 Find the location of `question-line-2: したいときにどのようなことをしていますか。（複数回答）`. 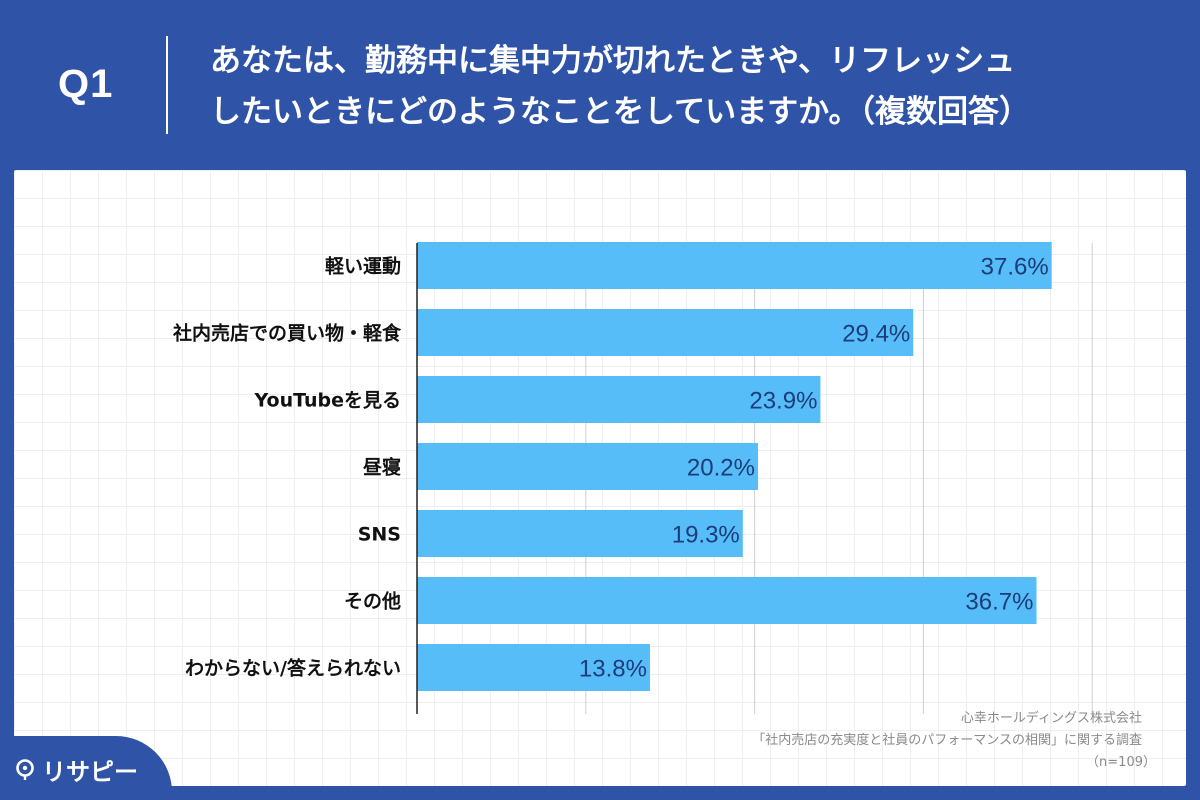

question-line-2: したいときにどのようなことをしていますか。（複数回答） is located at coordinates (620, 112).